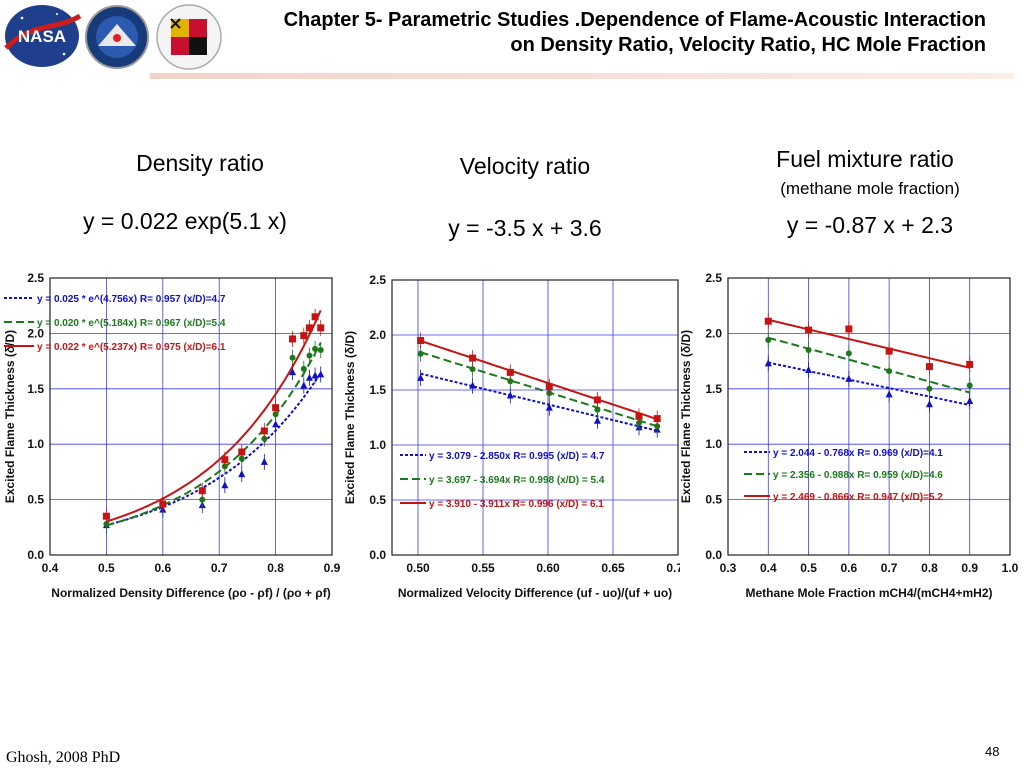  Describe the element at coordinates (185, 221) in the screenshot. I see `equation-density: y = 0.022 exp(5.1 x)` at that location.